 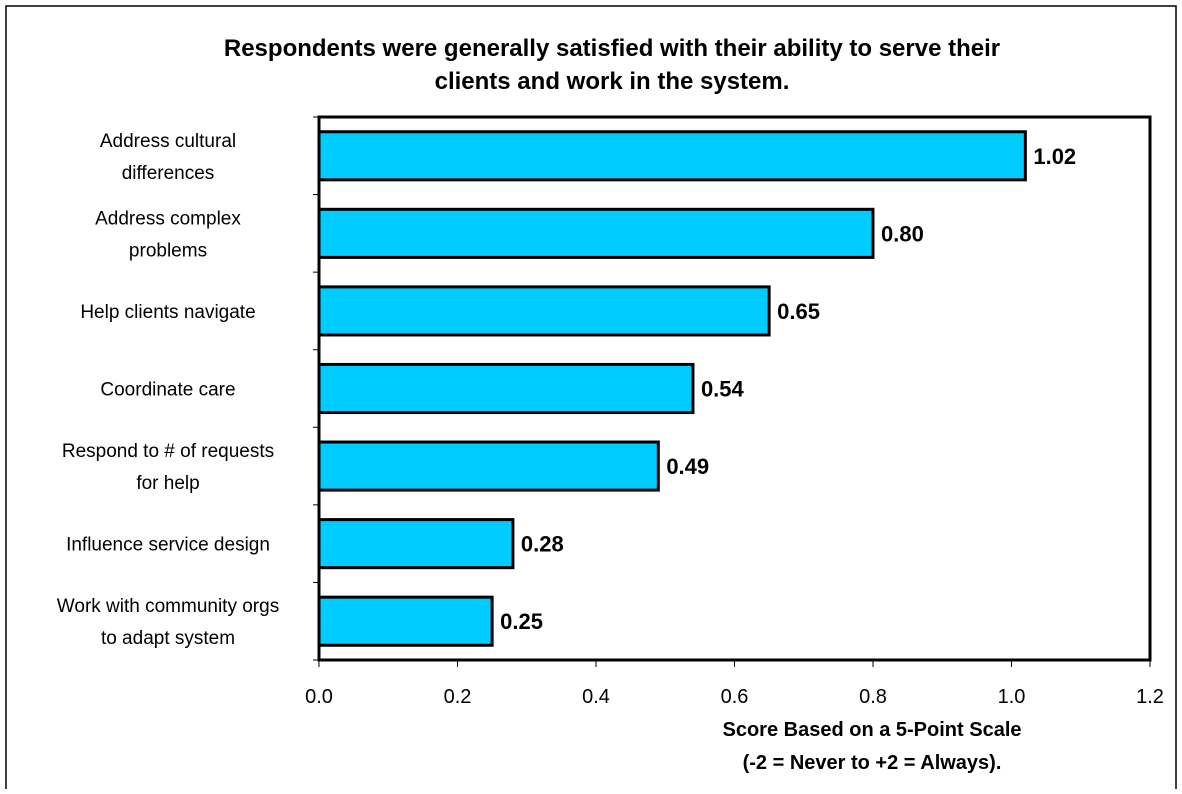 I want to click on category-label: Respond to # of requests, so click(x=168, y=451).